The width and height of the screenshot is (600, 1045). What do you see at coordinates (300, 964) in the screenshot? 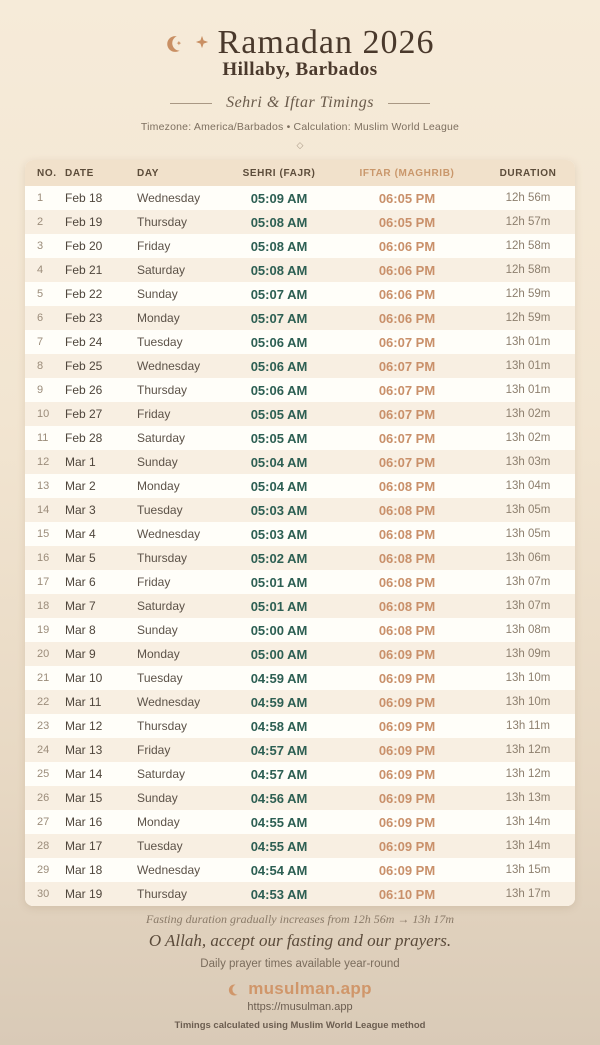
I see `availability-note: Daily prayer times available year-round` at bounding box center [300, 964].